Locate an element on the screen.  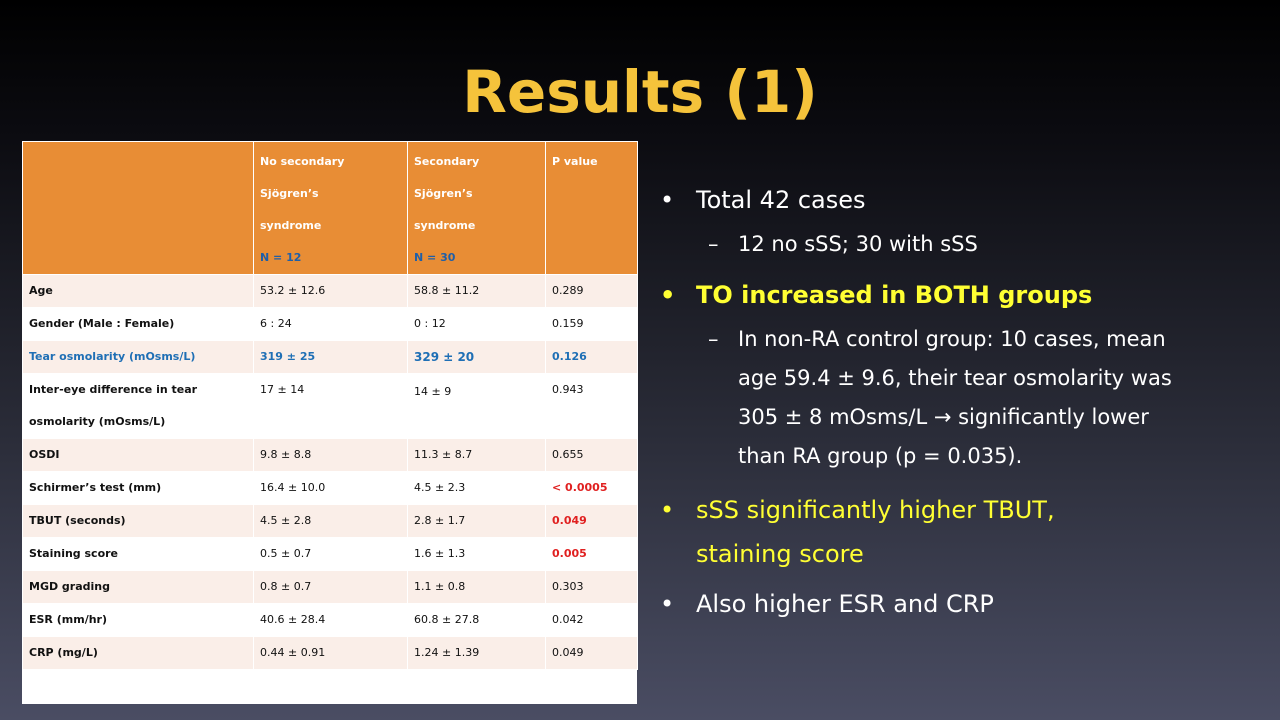
row-label: TBUT (seconds) is located at coordinates (138, 521).